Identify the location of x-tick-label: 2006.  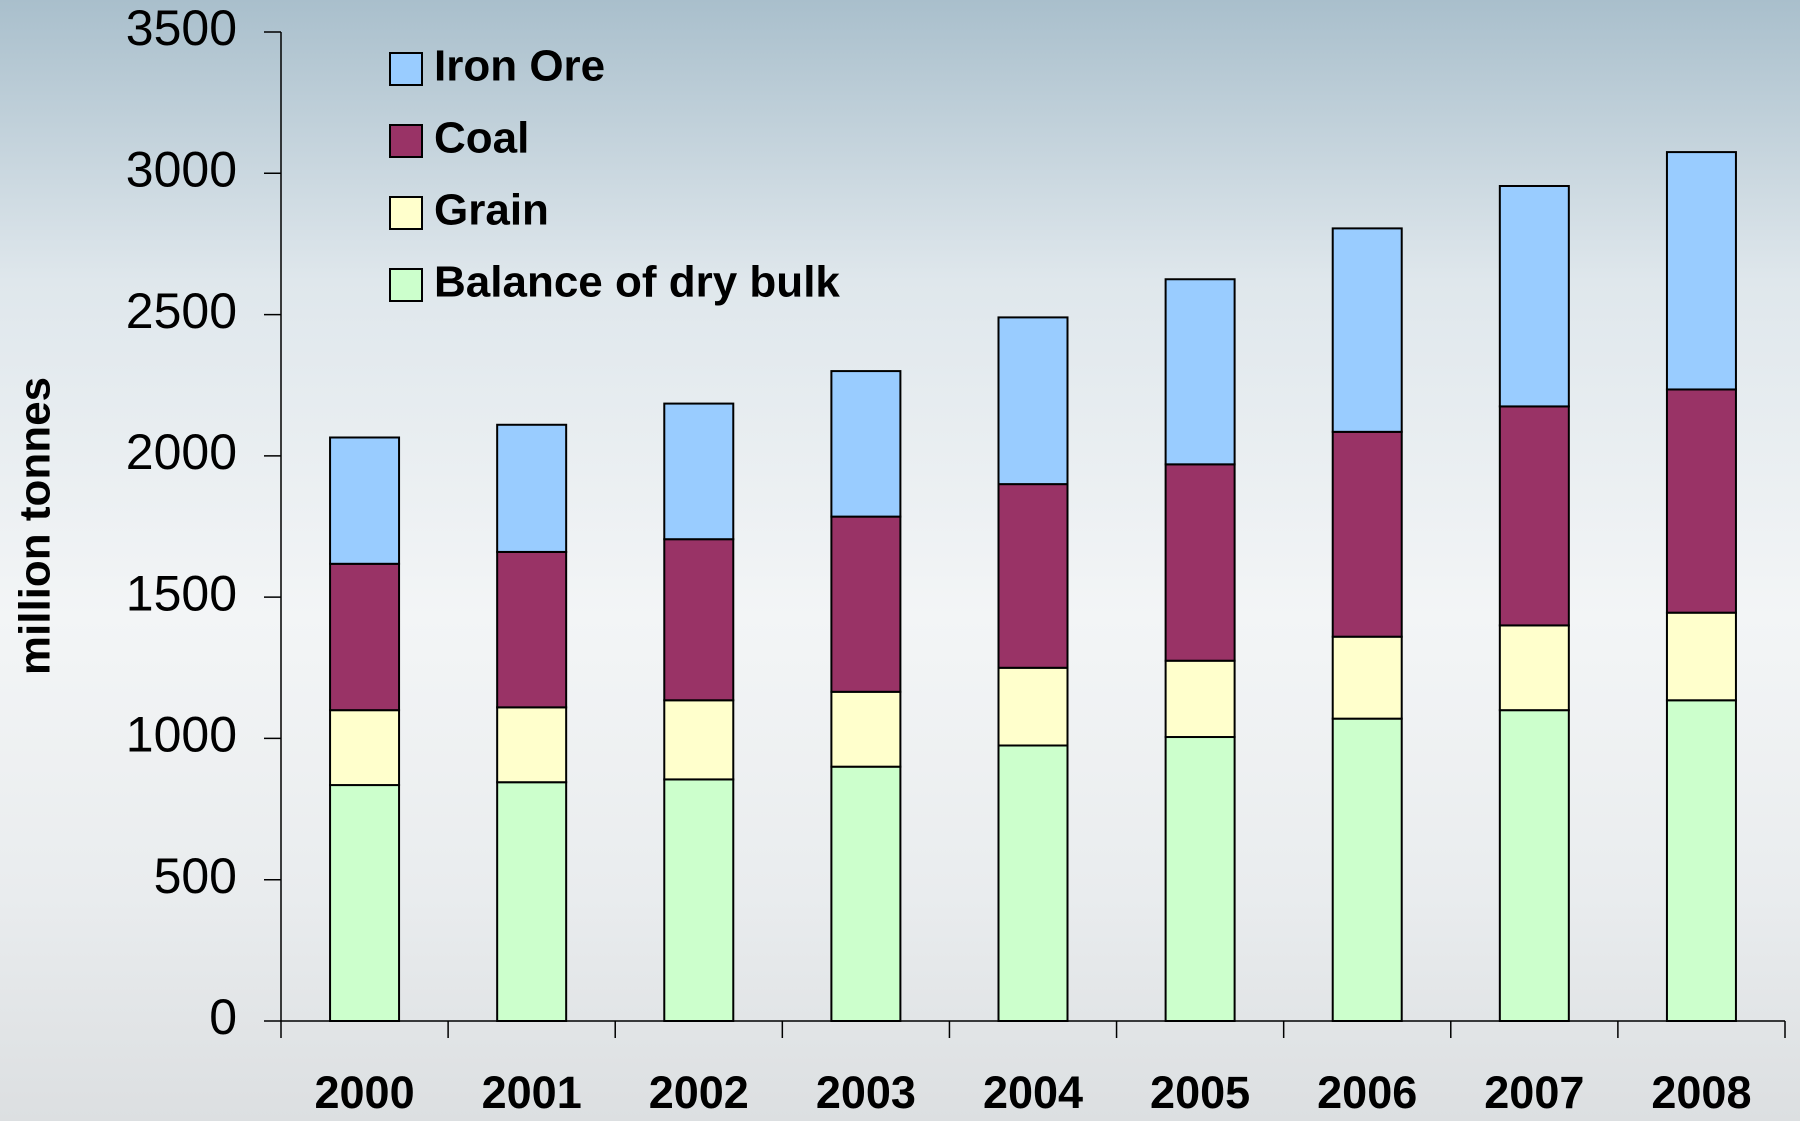
(1367, 1092).